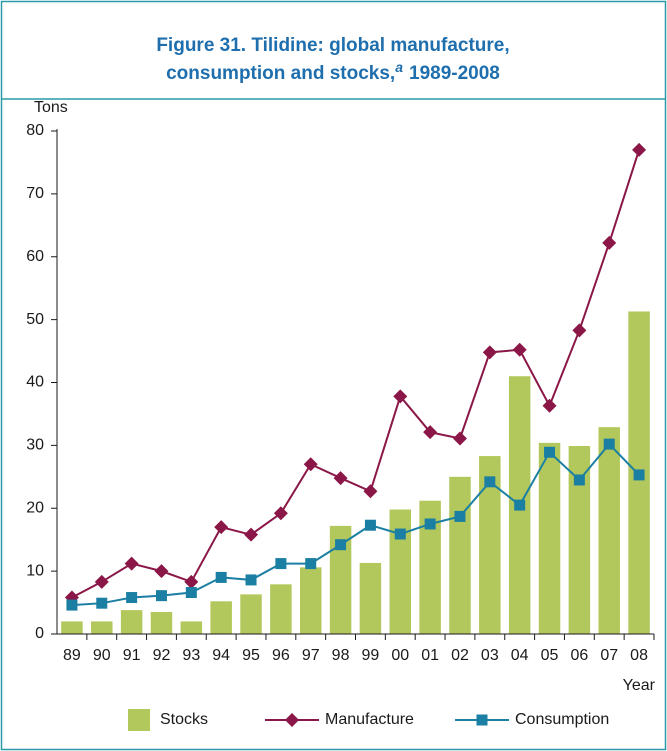  What do you see at coordinates (400, 655) in the screenshot?
I see `x-tick-label: 00` at bounding box center [400, 655].